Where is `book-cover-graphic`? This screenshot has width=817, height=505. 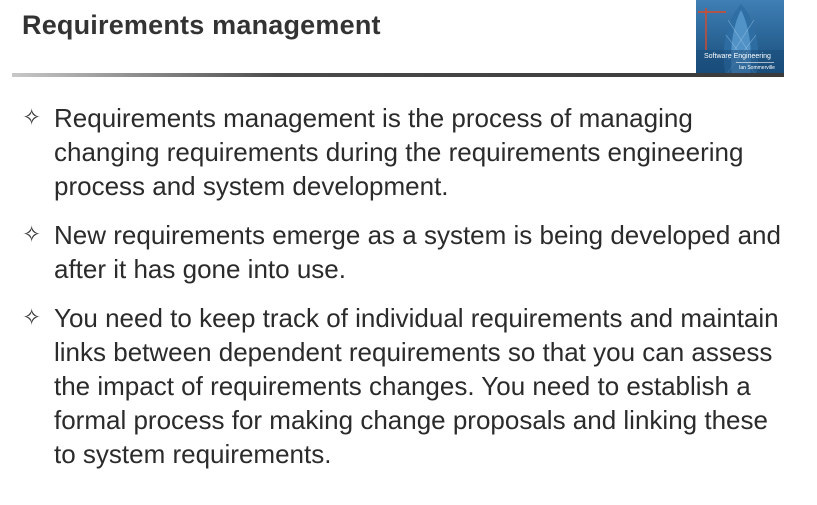 book-cover-graphic is located at coordinates (740, 38).